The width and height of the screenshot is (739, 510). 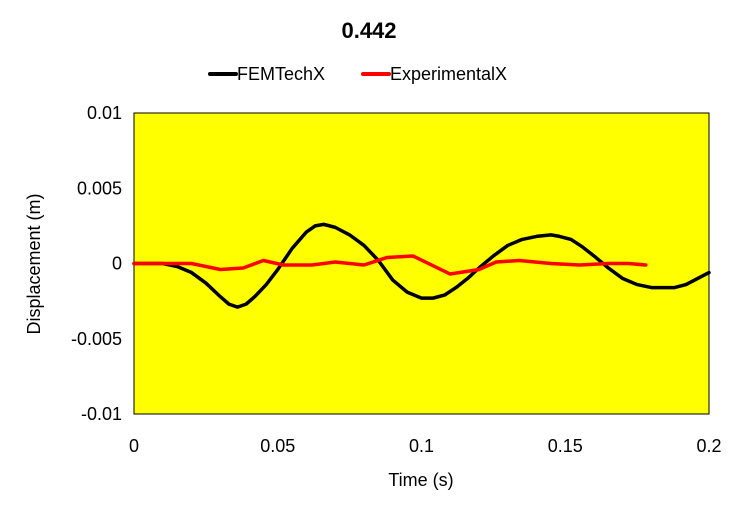 What do you see at coordinates (104, 113) in the screenshot?
I see `y-tick-label: 0.01` at bounding box center [104, 113].